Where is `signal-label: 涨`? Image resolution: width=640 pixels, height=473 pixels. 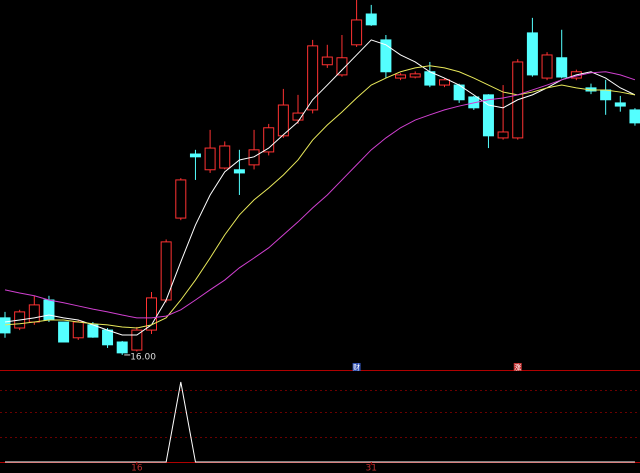 signal-label: 涨 is located at coordinates (517, 367).